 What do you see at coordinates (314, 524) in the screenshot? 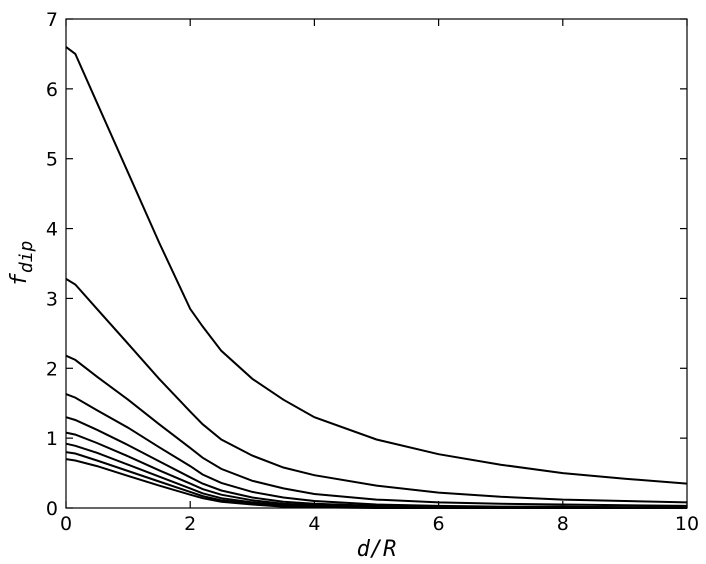
I see `x-tick-label: 4` at bounding box center [314, 524].